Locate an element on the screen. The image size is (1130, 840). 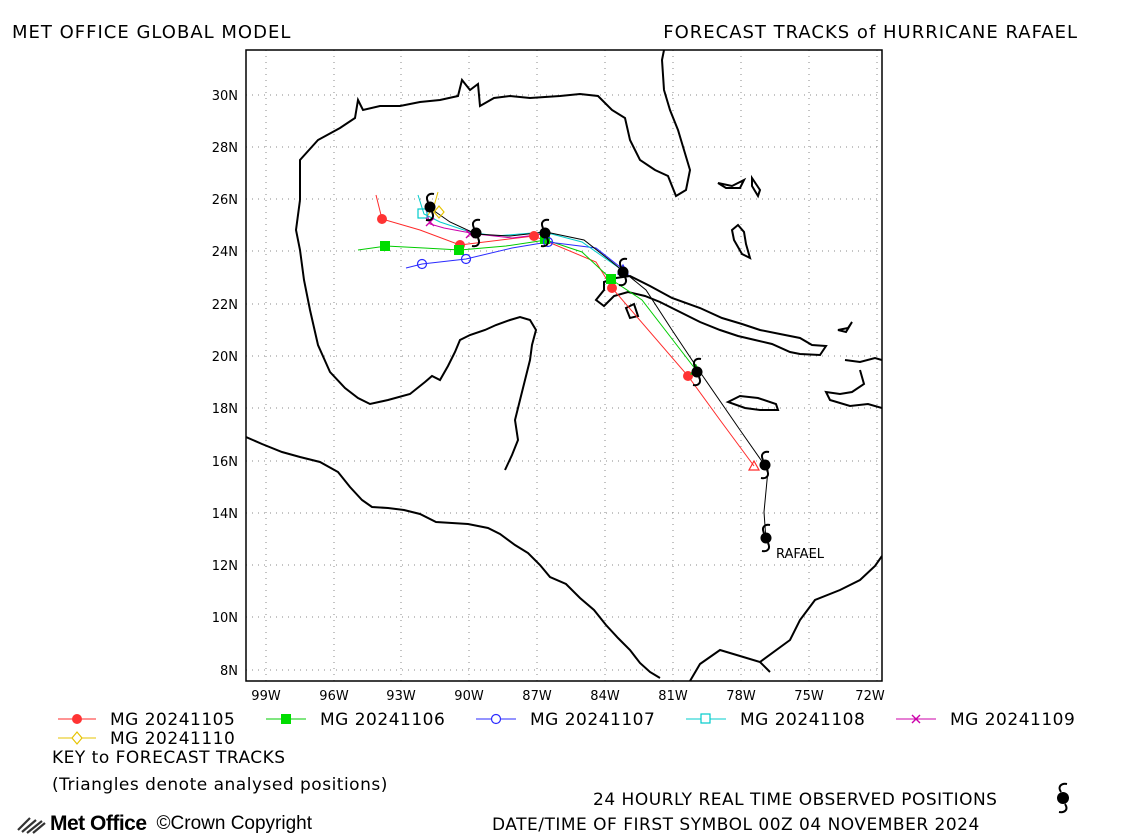
lat-label: 22N is located at coordinates (225, 305).